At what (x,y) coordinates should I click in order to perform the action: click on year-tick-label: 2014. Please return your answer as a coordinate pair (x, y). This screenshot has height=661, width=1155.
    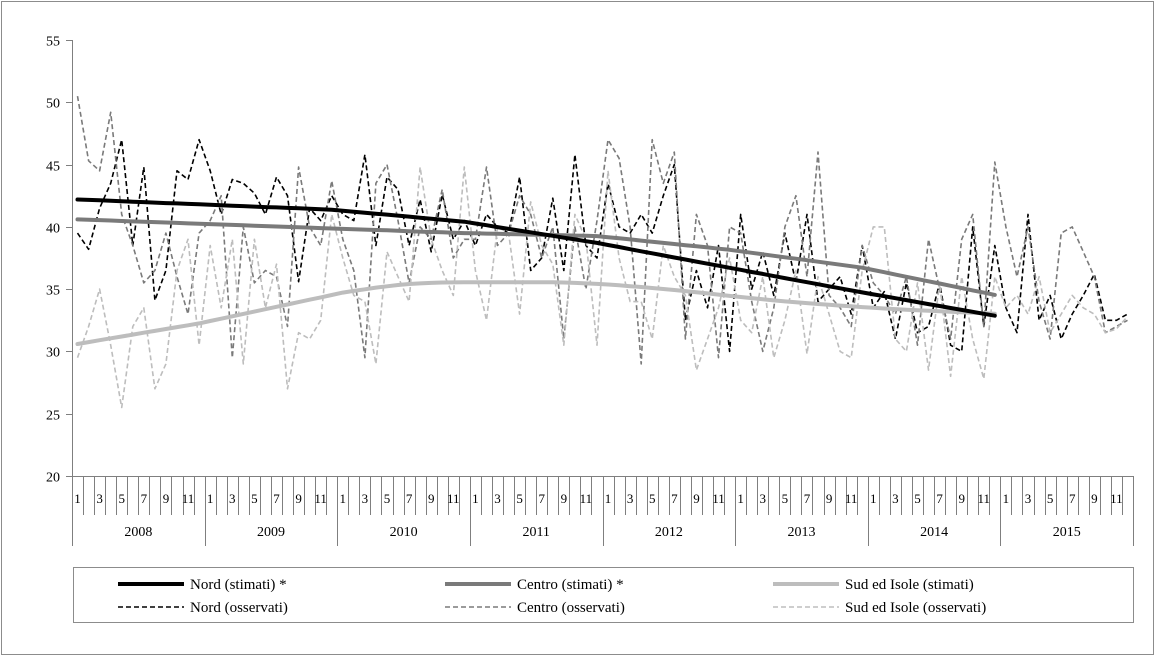
    Looking at the image, I should click on (934, 532).